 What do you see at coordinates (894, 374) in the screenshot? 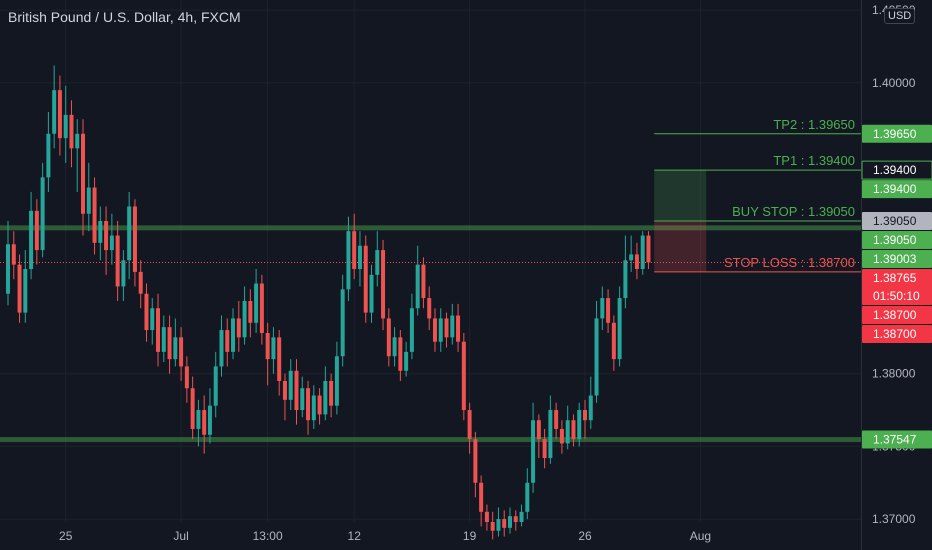
I see `price-tick-label: 1.38000` at bounding box center [894, 374].